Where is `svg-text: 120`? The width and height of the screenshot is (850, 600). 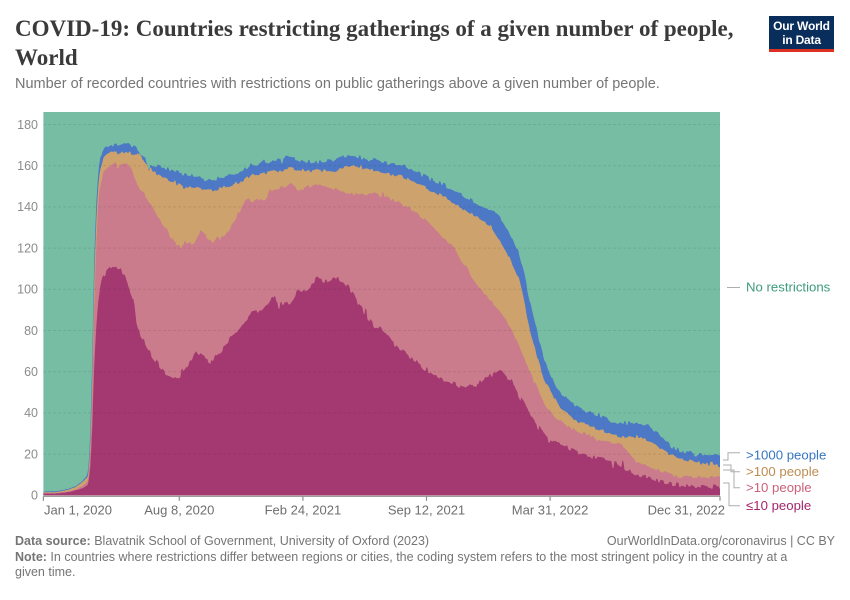
svg-text: 120 is located at coordinates (27, 248).